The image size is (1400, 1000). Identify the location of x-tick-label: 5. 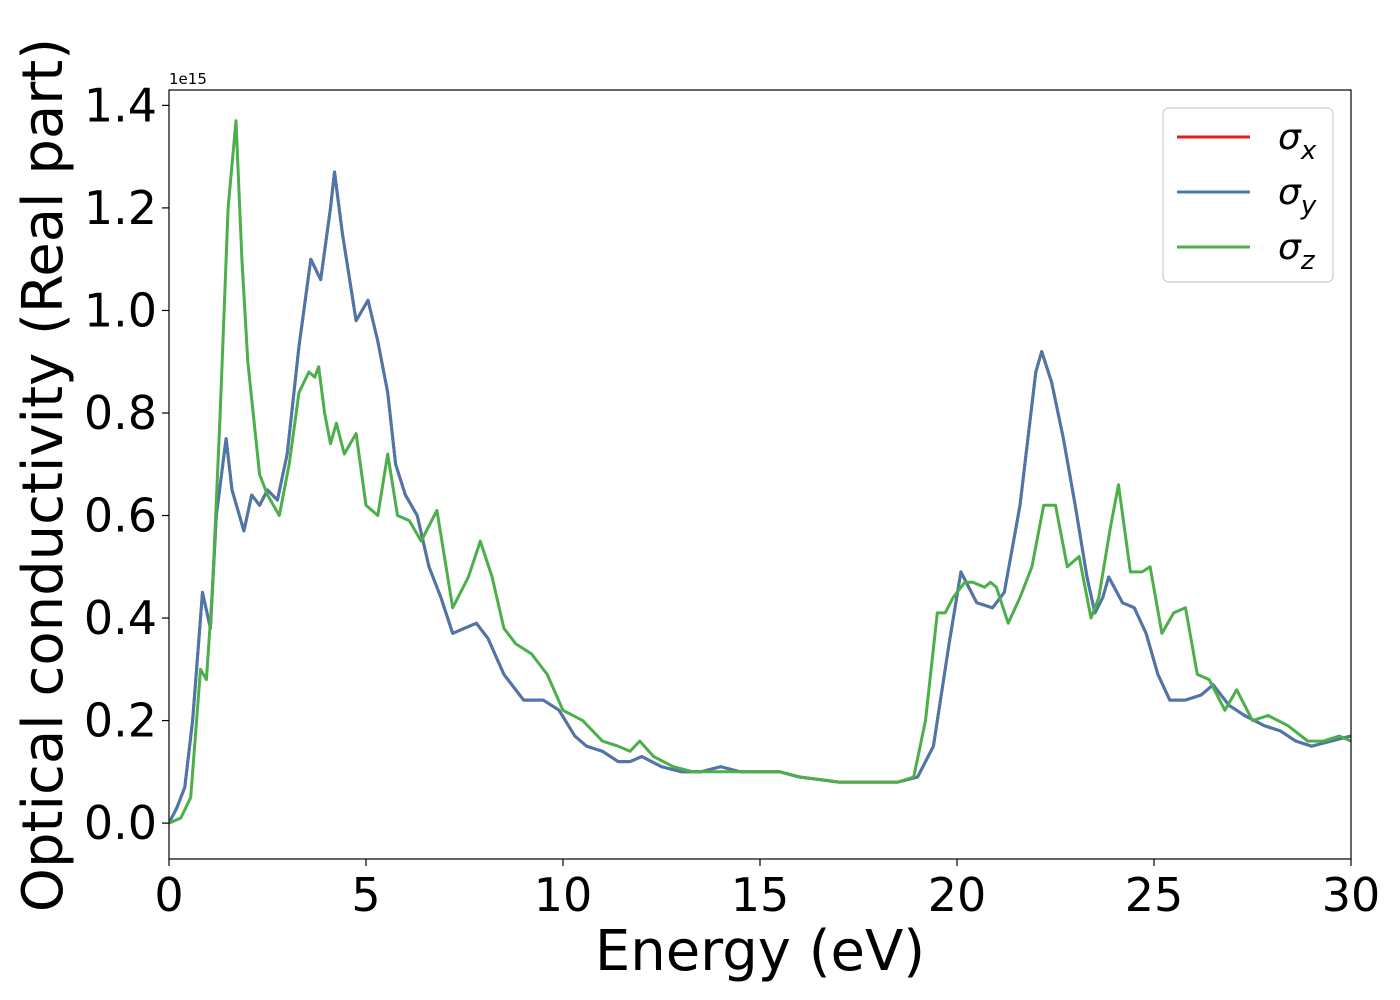
(365, 895).